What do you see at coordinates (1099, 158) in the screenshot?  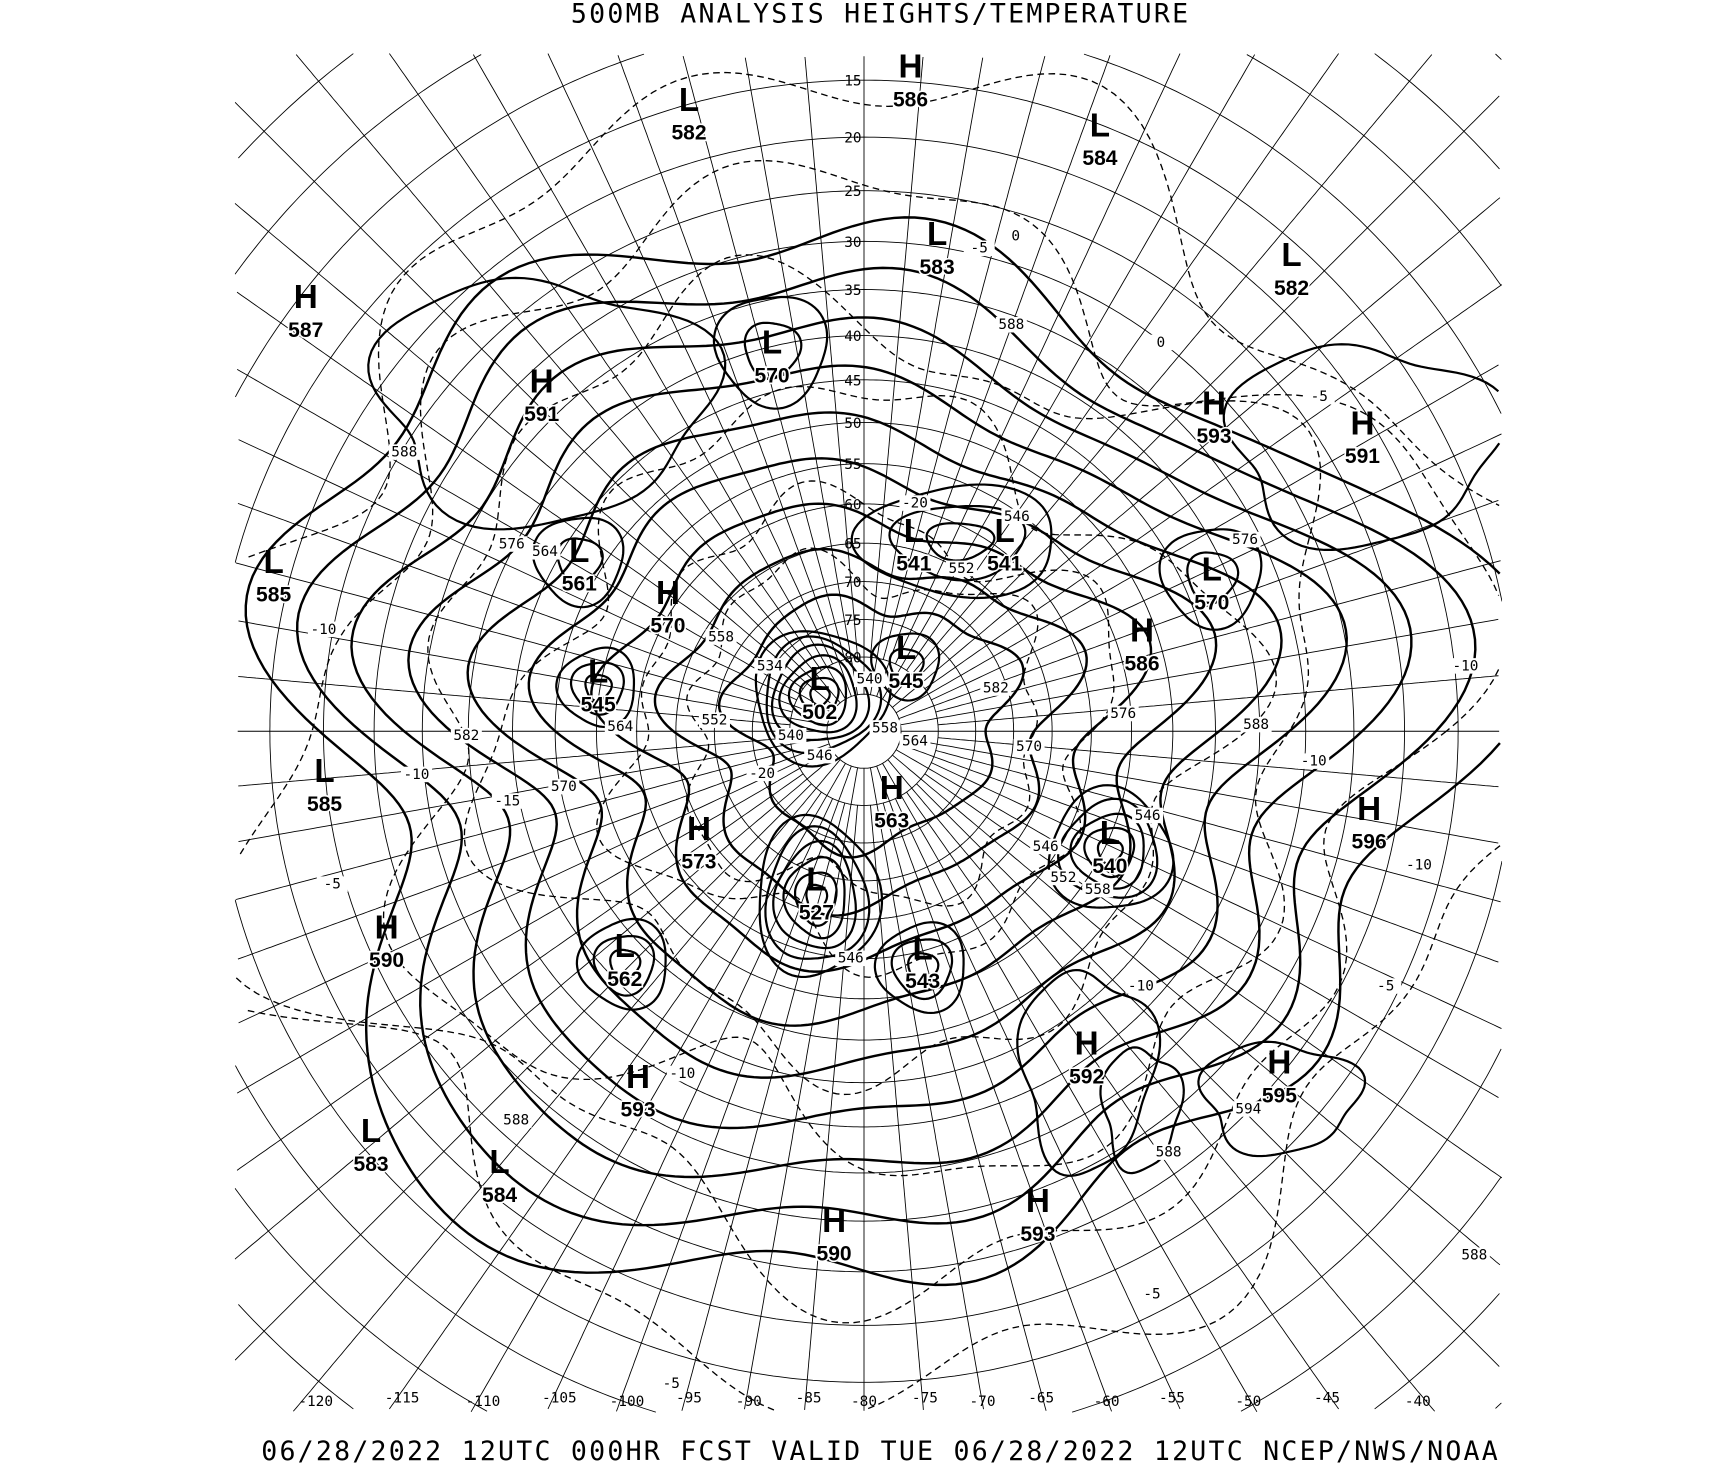 I see `center-height-value: 584` at bounding box center [1099, 158].